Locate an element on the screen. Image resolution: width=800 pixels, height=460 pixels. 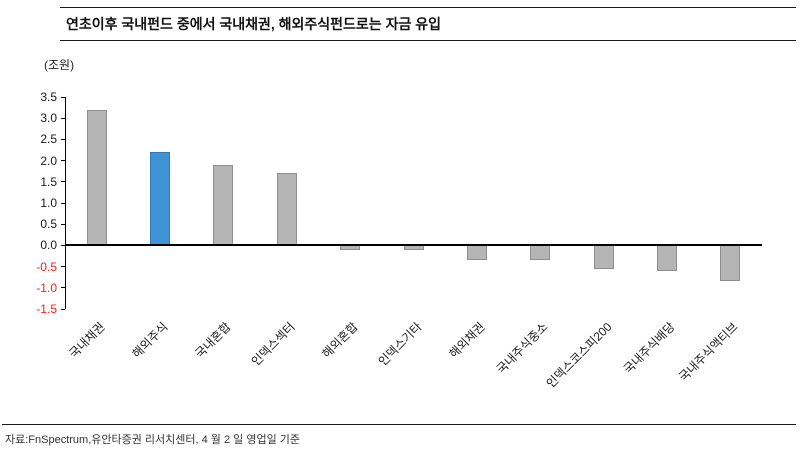
category-label: 국내주식배당 is located at coordinates (649, 348).